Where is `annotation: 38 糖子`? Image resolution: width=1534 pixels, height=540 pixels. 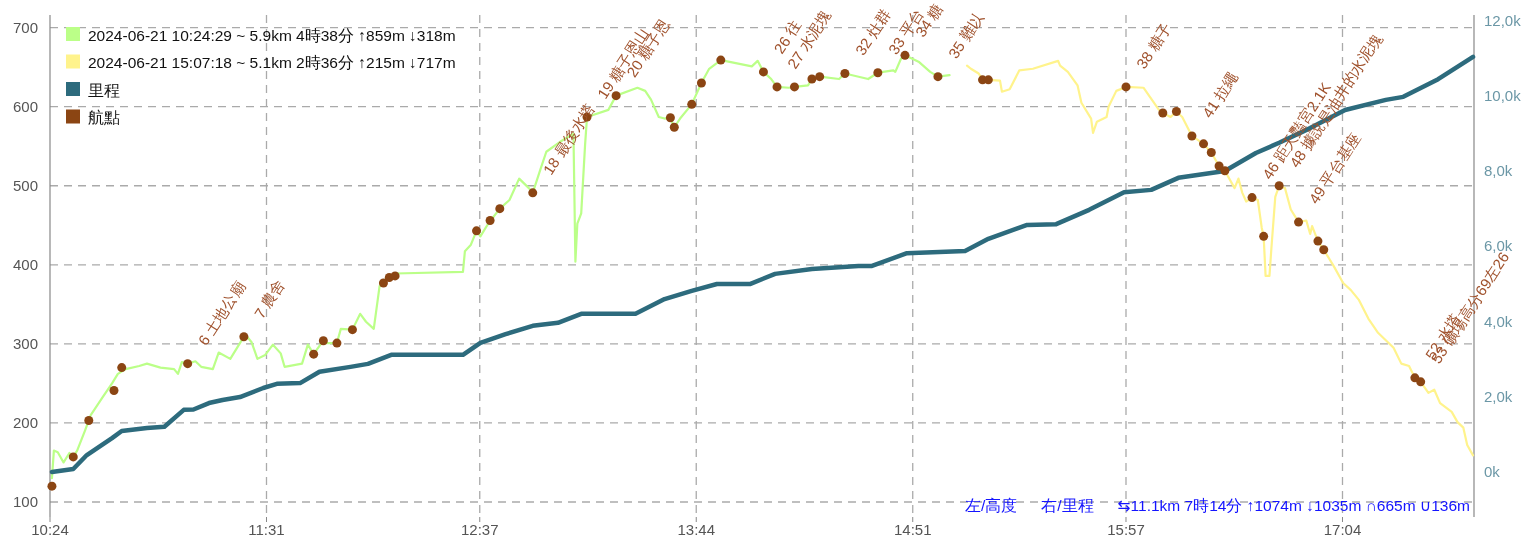
annotation: 38 糖子 is located at coordinates (1153, 45).